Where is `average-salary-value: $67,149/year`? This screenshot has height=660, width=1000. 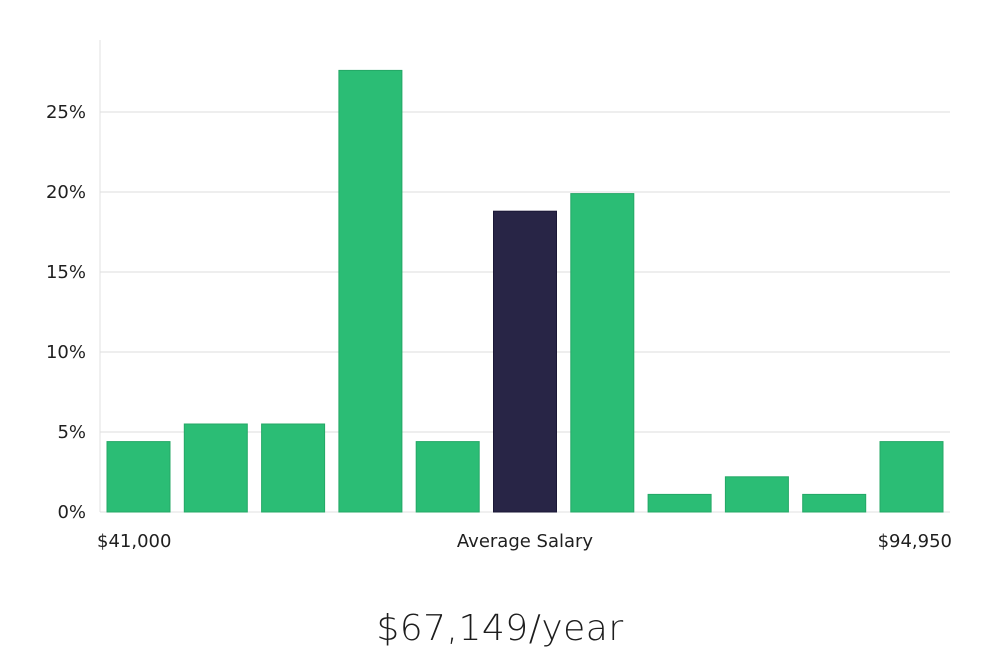 average-salary-value: $67,149/year is located at coordinates (500, 628).